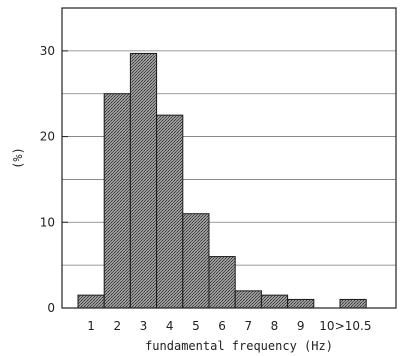 Image resolution: width=406 pixels, height=356 pixels. I want to click on x-tick-label: 2, so click(117, 326).